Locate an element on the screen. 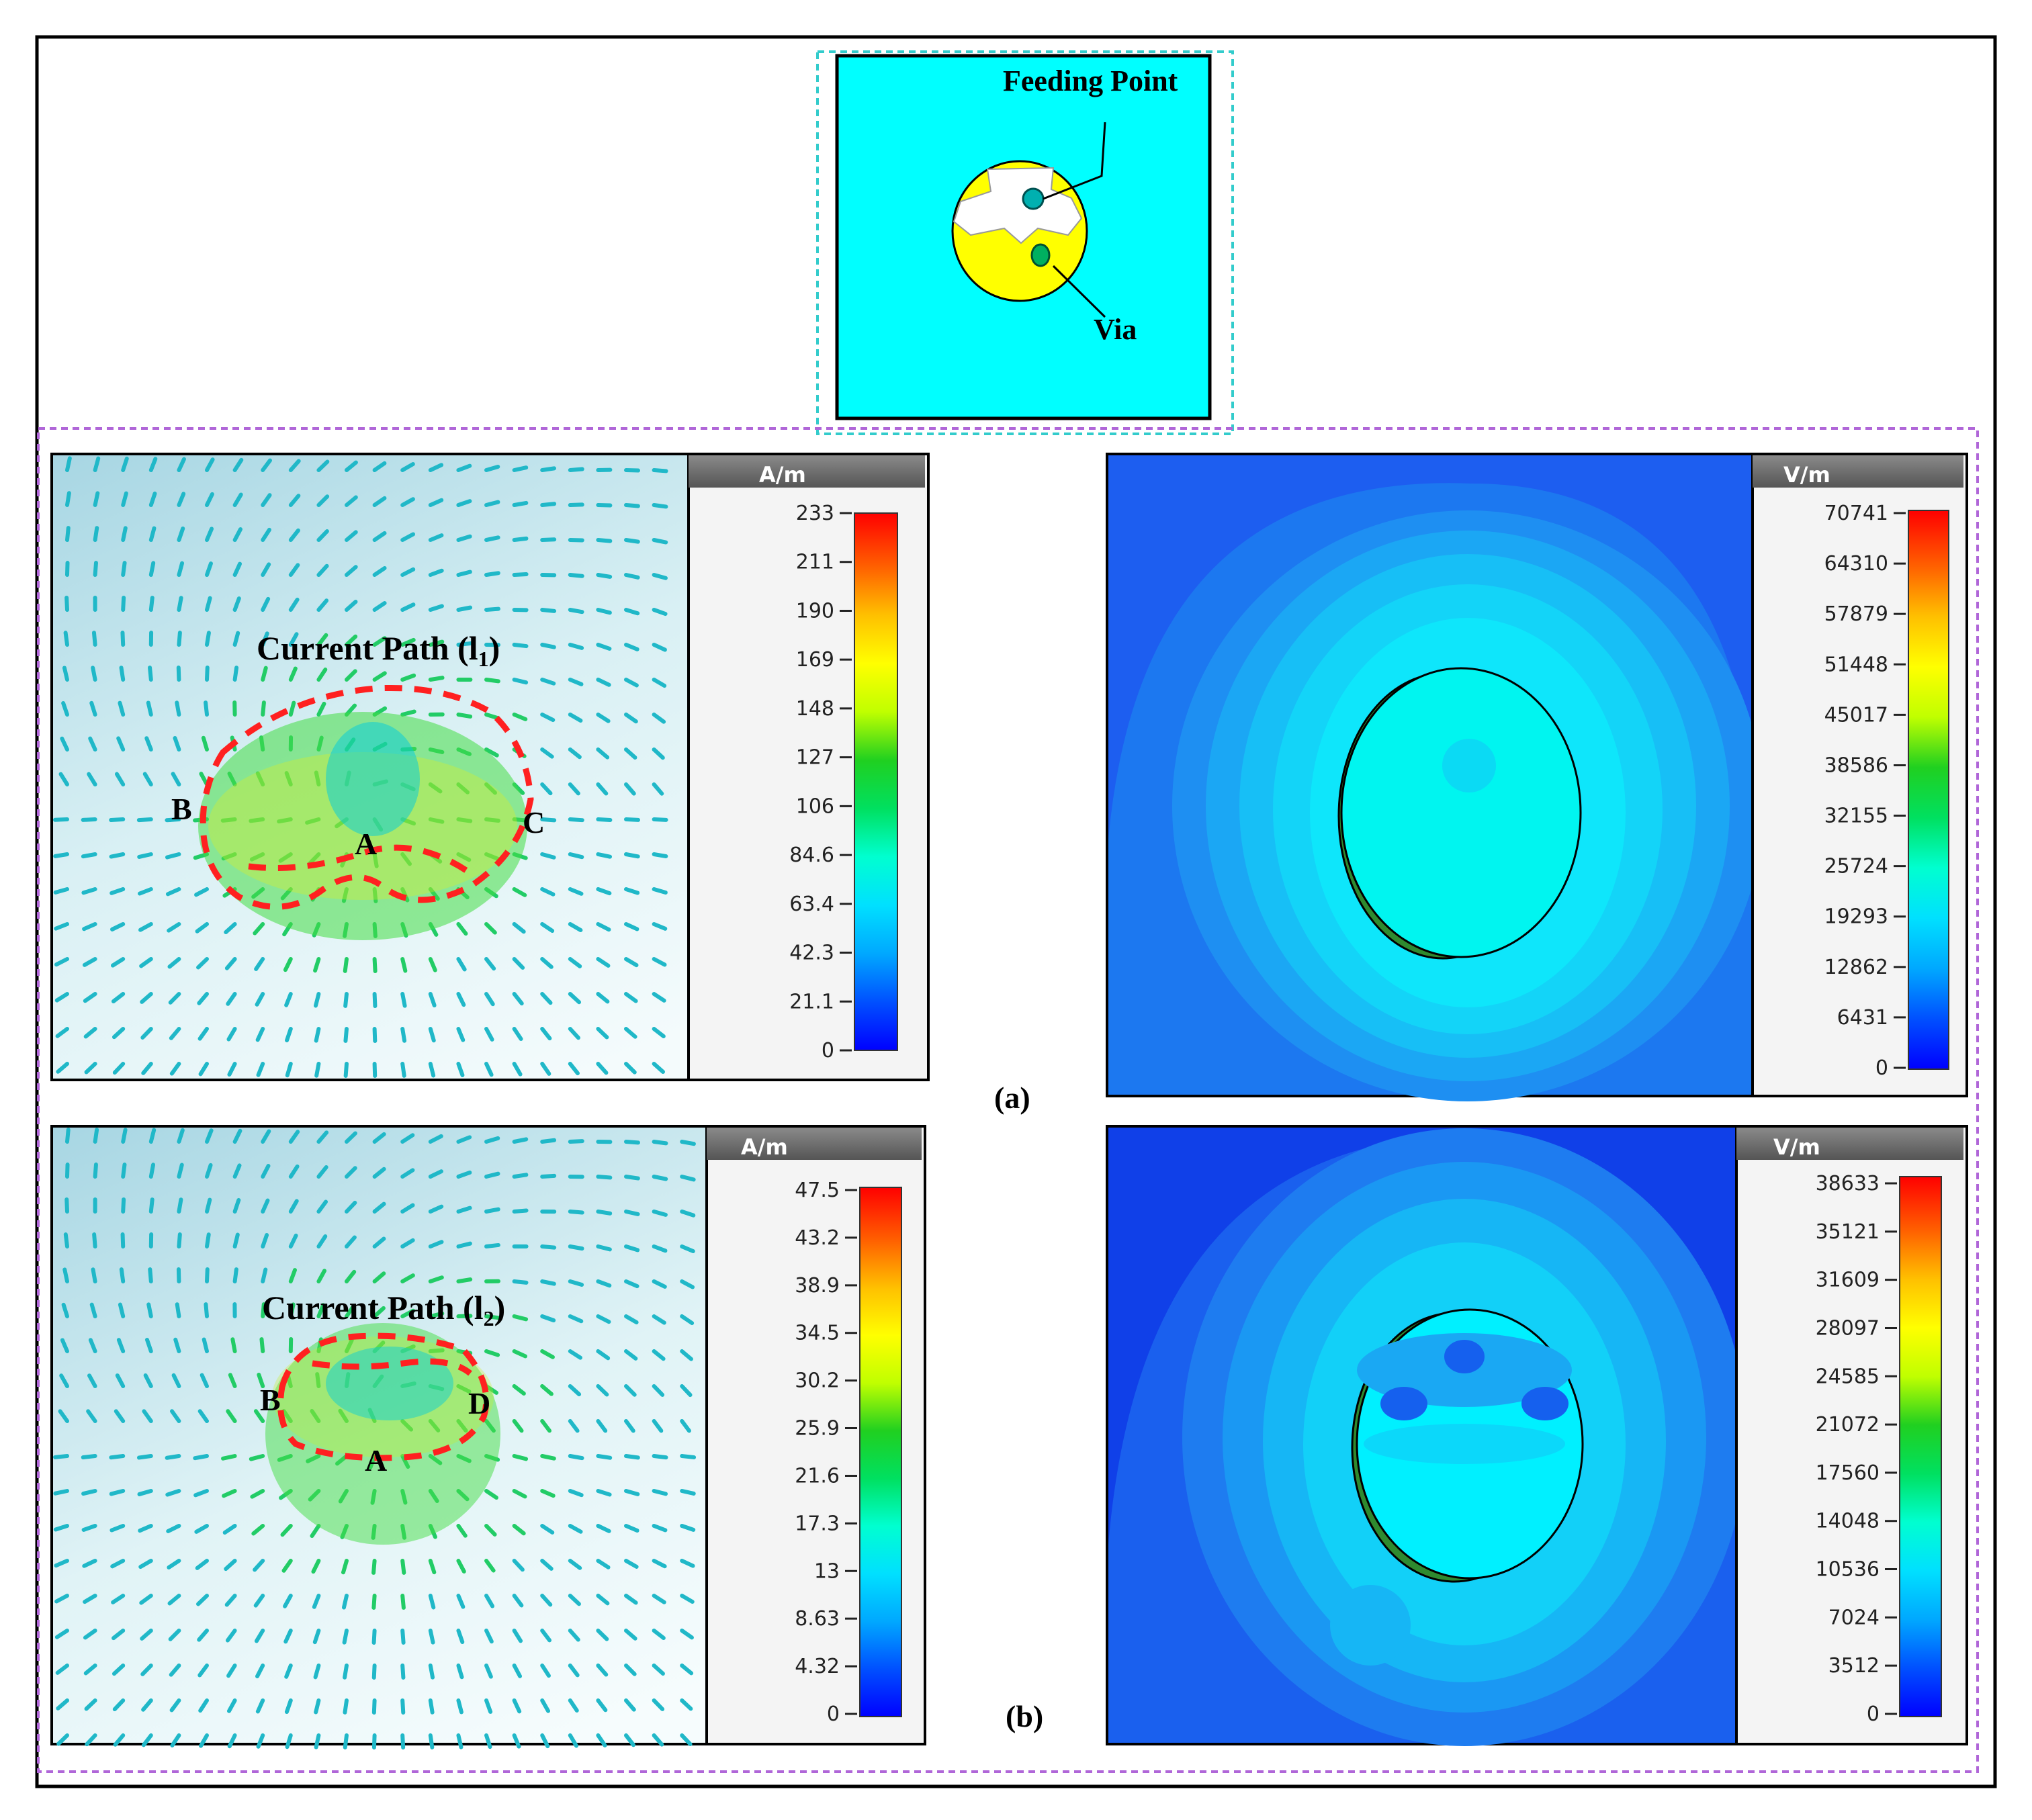 Image resolution: width=2032 pixels, height=1820 pixels. path-label-a: Current Path (l1) is located at coordinates (378, 650).